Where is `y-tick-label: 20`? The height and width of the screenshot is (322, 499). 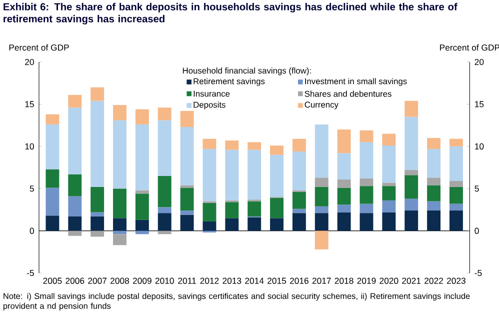
y-tick-label: 20 is located at coordinates (29, 62).